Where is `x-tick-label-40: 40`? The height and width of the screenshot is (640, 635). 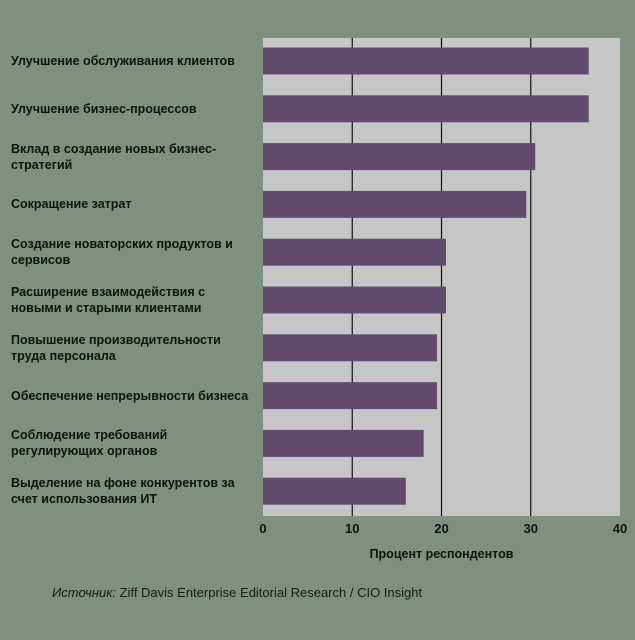 x-tick-label-40: 40 is located at coordinates (620, 528).